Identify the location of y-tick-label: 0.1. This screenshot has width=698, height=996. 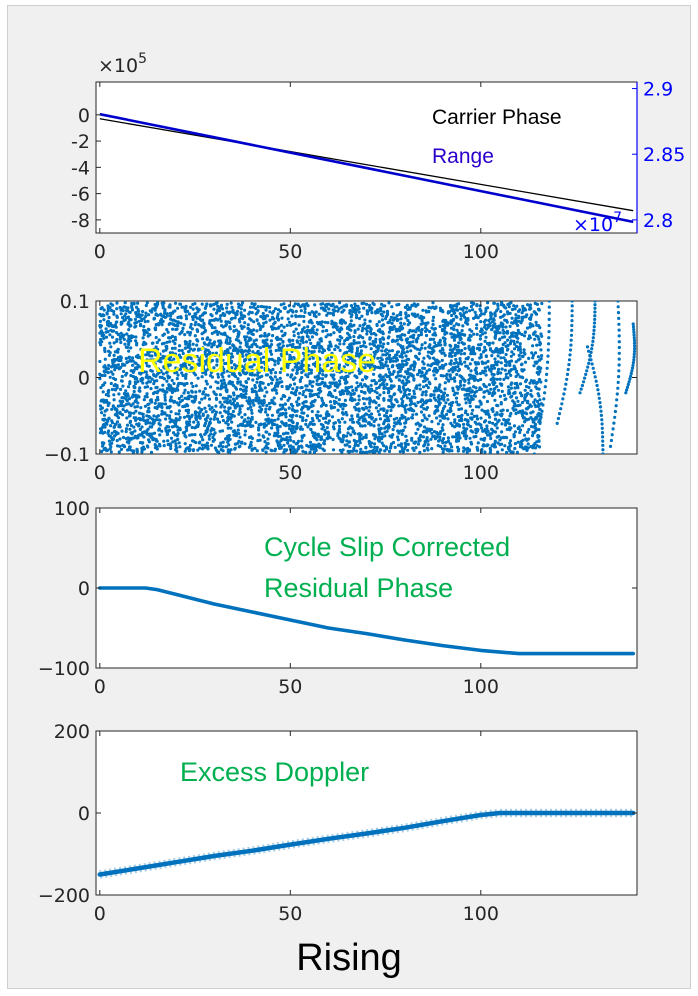
(75, 302).